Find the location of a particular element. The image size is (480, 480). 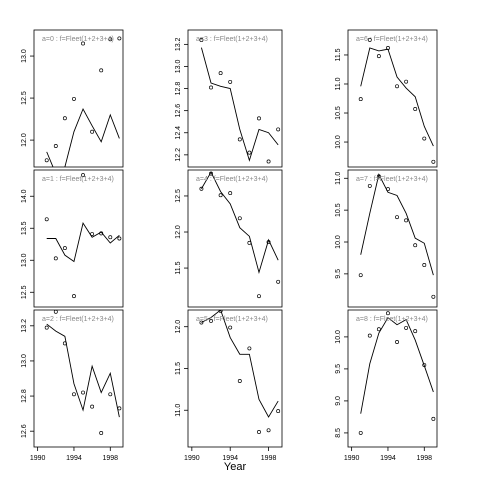

panel-title: a=8 : f=Fleet(1+2+3+4) is located at coordinates (392, 319).